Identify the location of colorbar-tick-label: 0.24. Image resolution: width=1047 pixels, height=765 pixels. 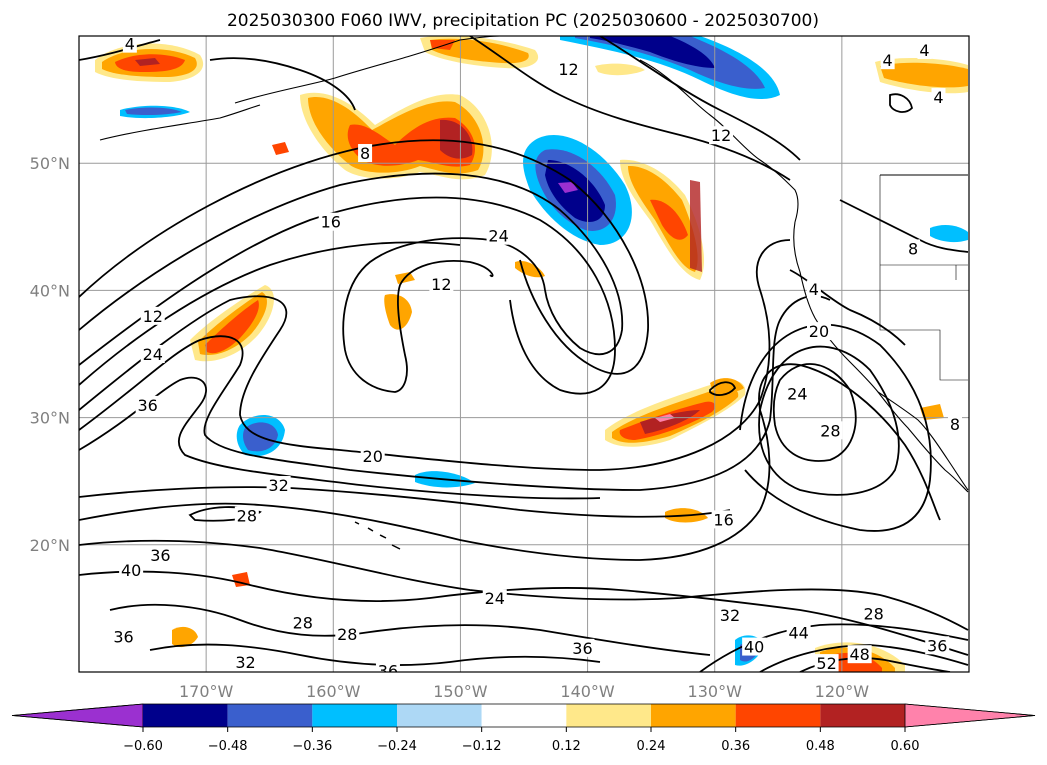
(651, 746).